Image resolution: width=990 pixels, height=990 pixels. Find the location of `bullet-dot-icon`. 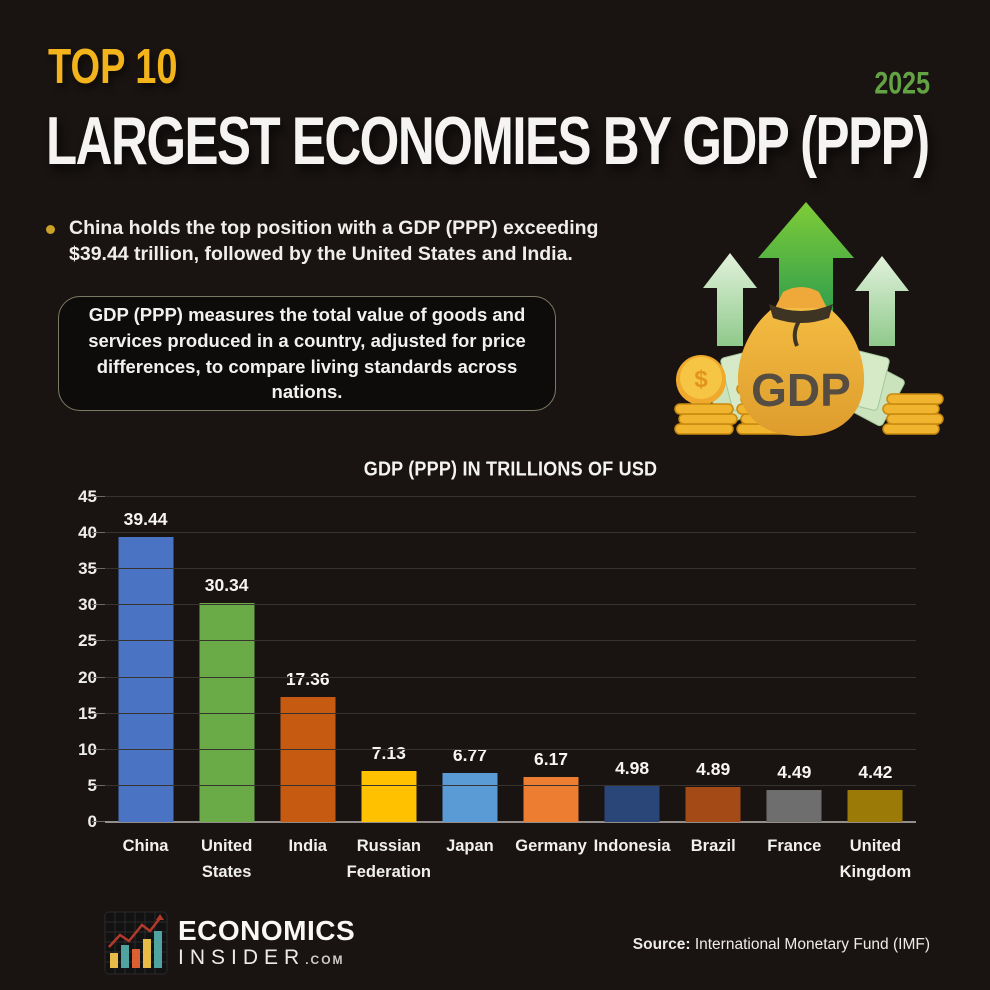

bullet-dot-icon is located at coordinates (50, 229).